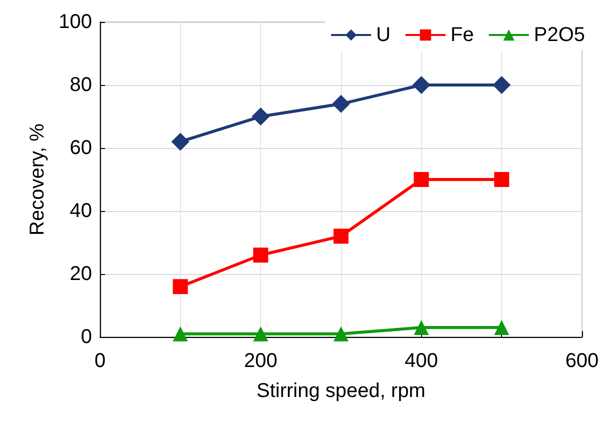 The image size is (610, 421). What do you see at coordinates (81, 211) in the screenshot?
I see `y-tick-label: 40` at bounding box center [81, 211].